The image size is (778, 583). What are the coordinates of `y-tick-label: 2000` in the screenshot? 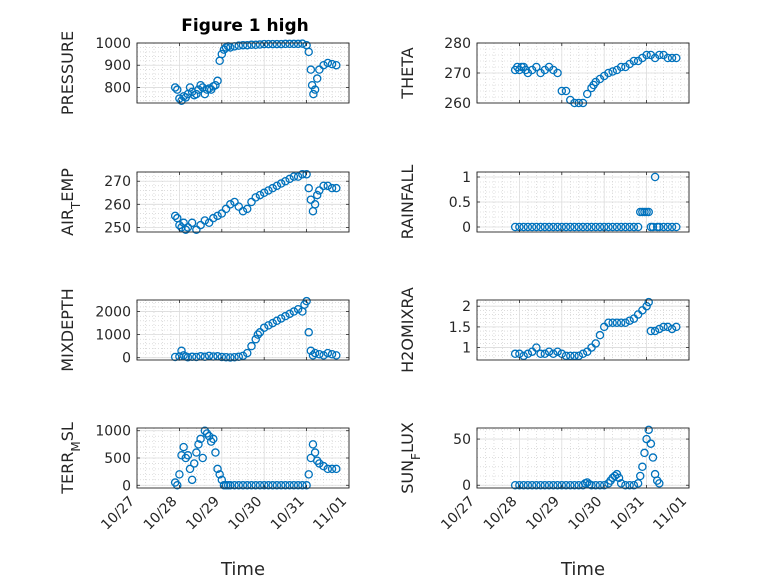 It's located at (113, 313).